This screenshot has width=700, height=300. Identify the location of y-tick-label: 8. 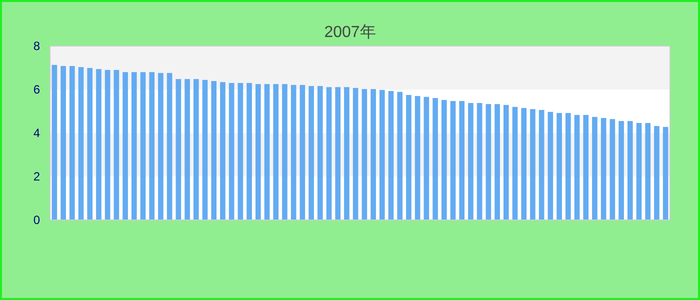
(36, 46).